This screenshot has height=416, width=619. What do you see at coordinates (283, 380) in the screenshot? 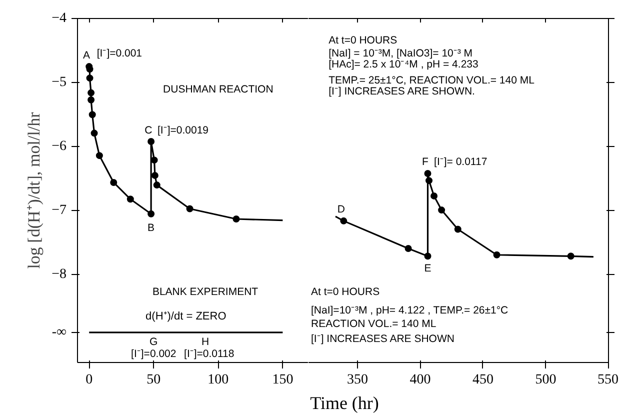
I see `x-tick-label: 150` at bounding box center [283, 380].